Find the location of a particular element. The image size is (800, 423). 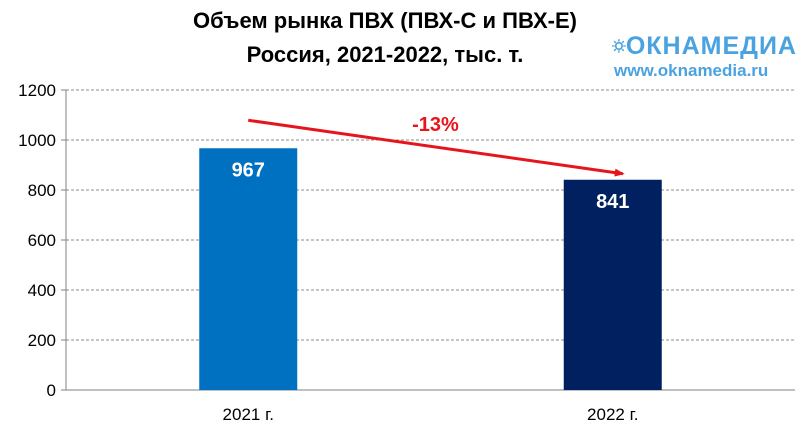

logo-url: www.oknamedia.ru is located at coordinates (691, 70).